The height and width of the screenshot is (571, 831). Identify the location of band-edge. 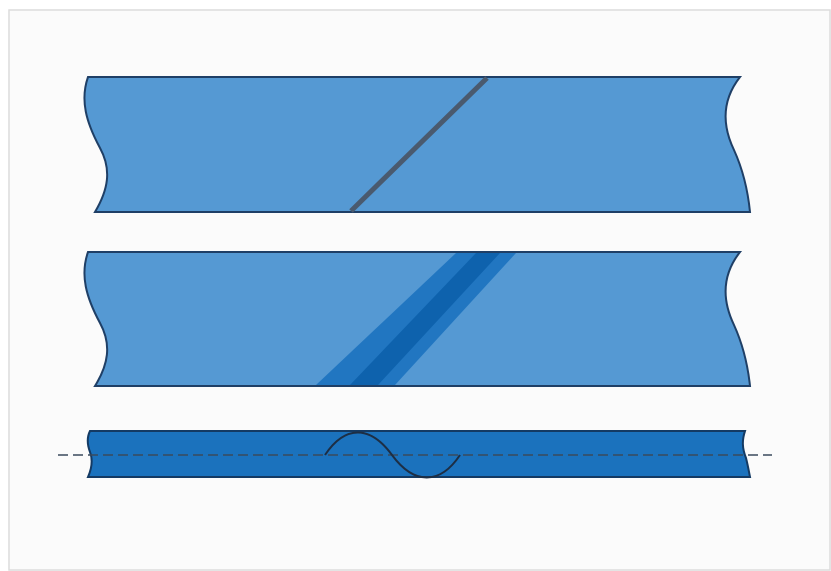
(415, 454).